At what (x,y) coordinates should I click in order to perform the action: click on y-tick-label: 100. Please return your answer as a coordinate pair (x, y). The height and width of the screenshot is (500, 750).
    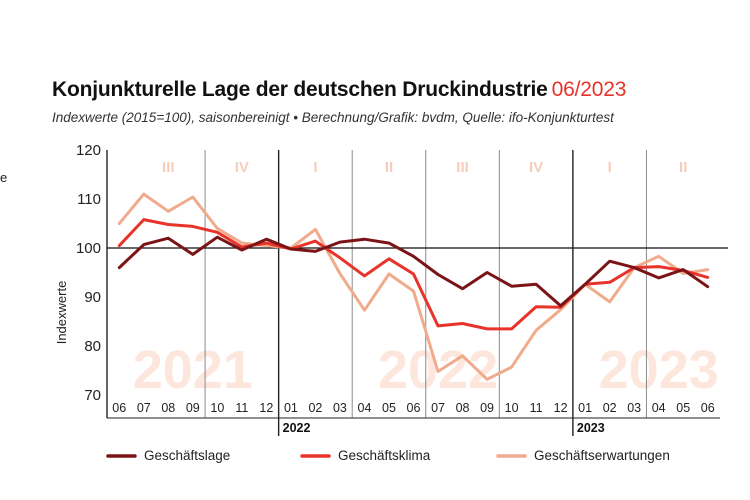
    Looking at the image, I should click on (88, 248).